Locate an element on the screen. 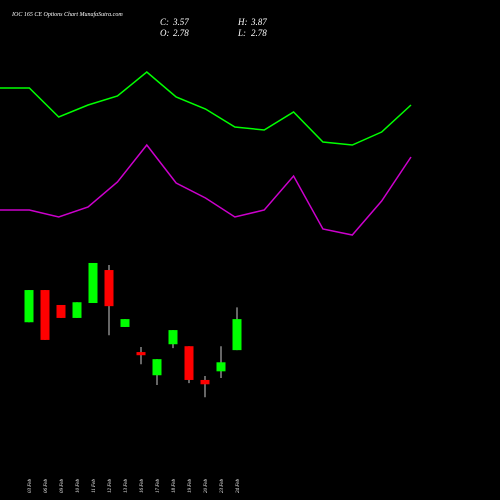  close-value: 3.57 is located at coordinates (180, 22).